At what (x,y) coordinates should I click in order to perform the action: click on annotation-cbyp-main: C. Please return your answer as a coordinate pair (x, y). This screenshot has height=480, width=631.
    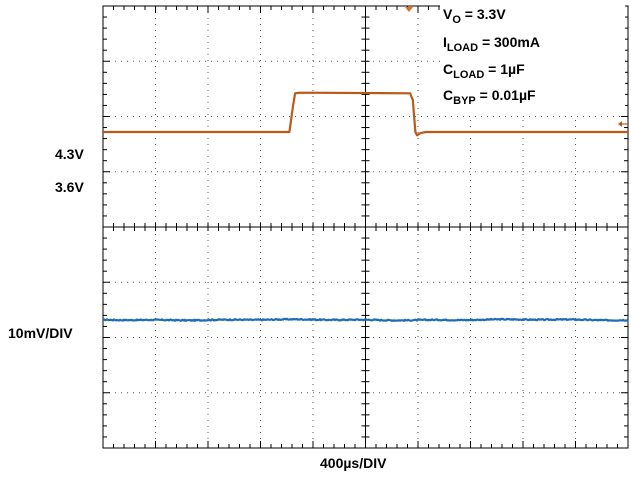
    Looking at the image, I should click on (448, 95).